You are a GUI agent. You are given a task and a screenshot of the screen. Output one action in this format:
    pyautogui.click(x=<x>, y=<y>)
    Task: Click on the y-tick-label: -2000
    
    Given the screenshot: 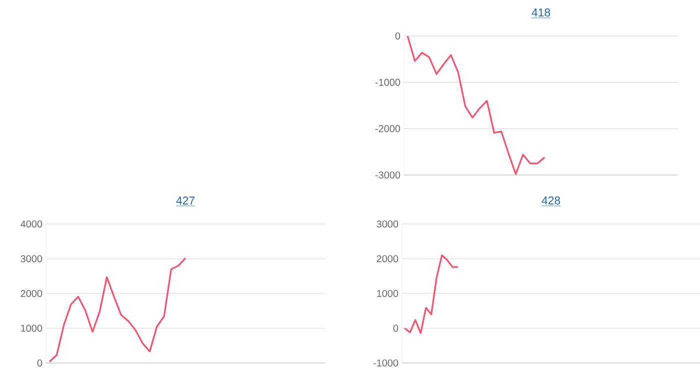 What is the action you would take?
    pyautogui.click(x=387, y=128)
    